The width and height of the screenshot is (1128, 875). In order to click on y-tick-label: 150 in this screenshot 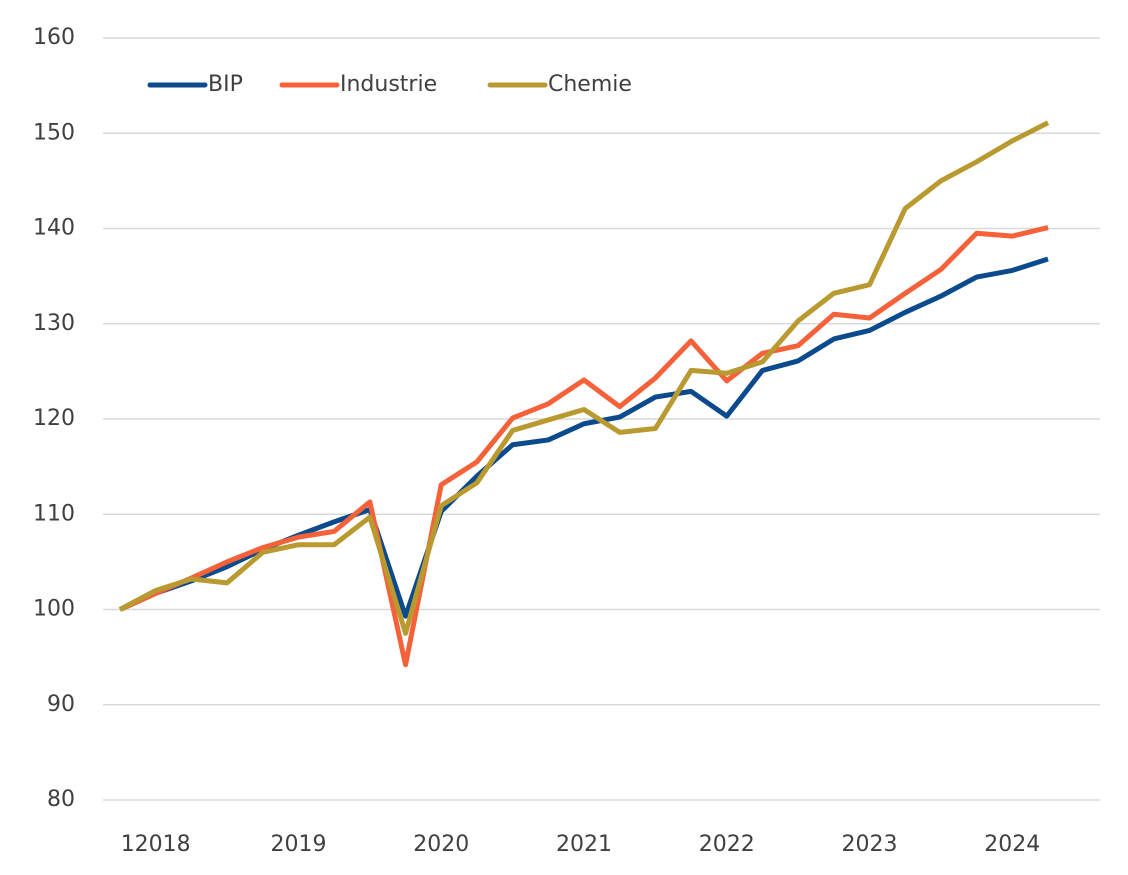, I will do `click(54, 132)`.